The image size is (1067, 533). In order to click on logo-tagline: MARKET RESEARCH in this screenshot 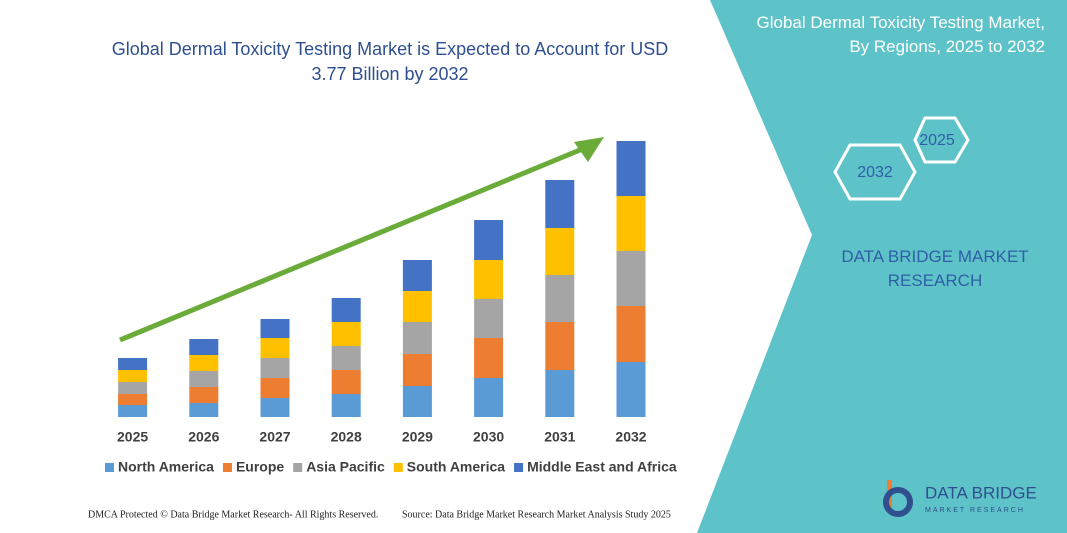, I will do `click(975, 510)`.